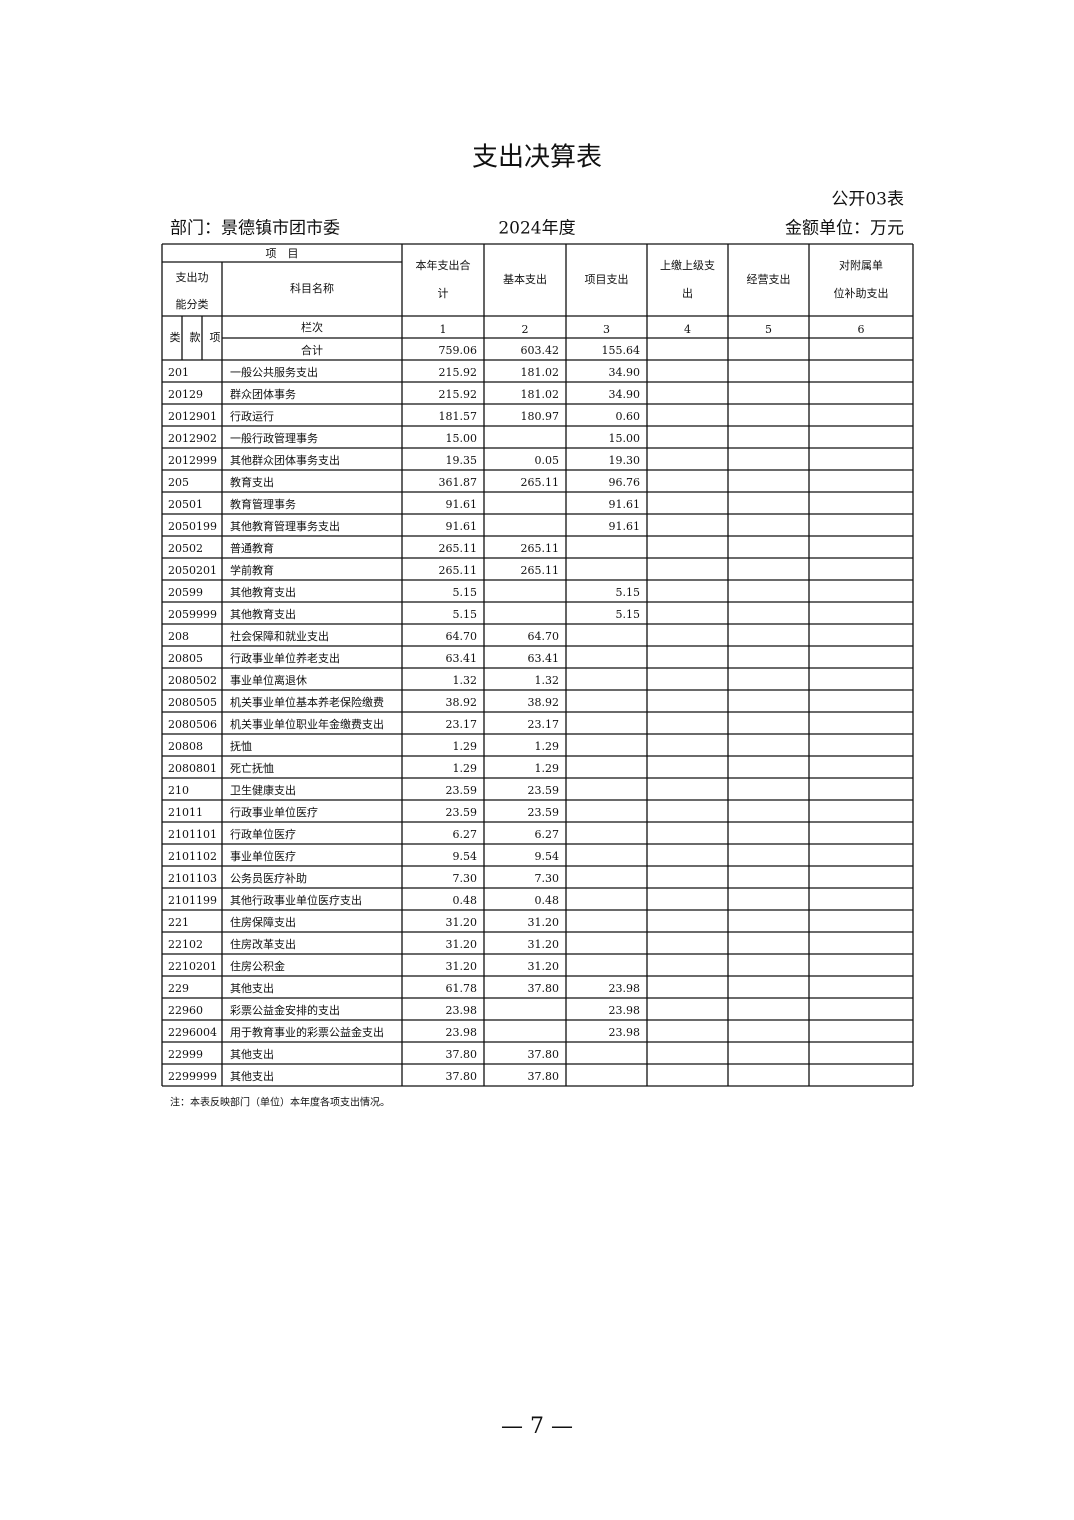 The width and height of the screenshot is (1074, 1520). I want to click on row-name: 教育支出, so click(252, 482).